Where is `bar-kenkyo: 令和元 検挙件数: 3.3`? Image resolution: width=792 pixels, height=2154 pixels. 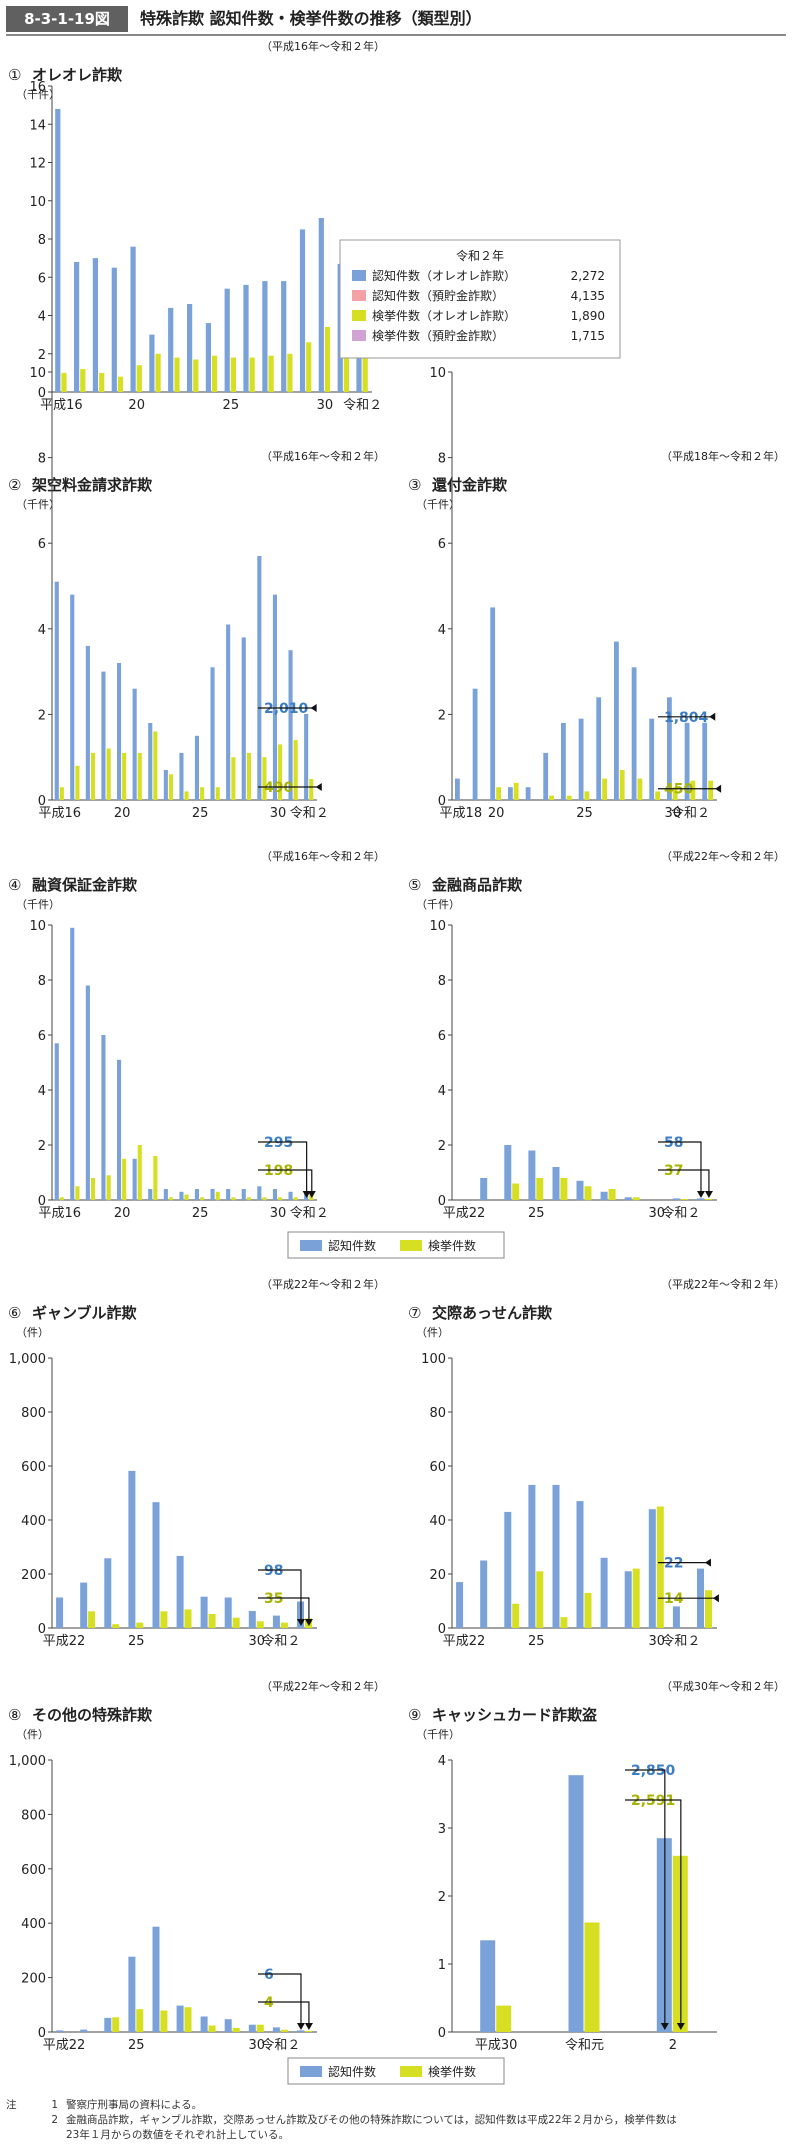
bar-kenkyo: 令和元 検挙件数: 3.3 is located at coordinates (346, 360).